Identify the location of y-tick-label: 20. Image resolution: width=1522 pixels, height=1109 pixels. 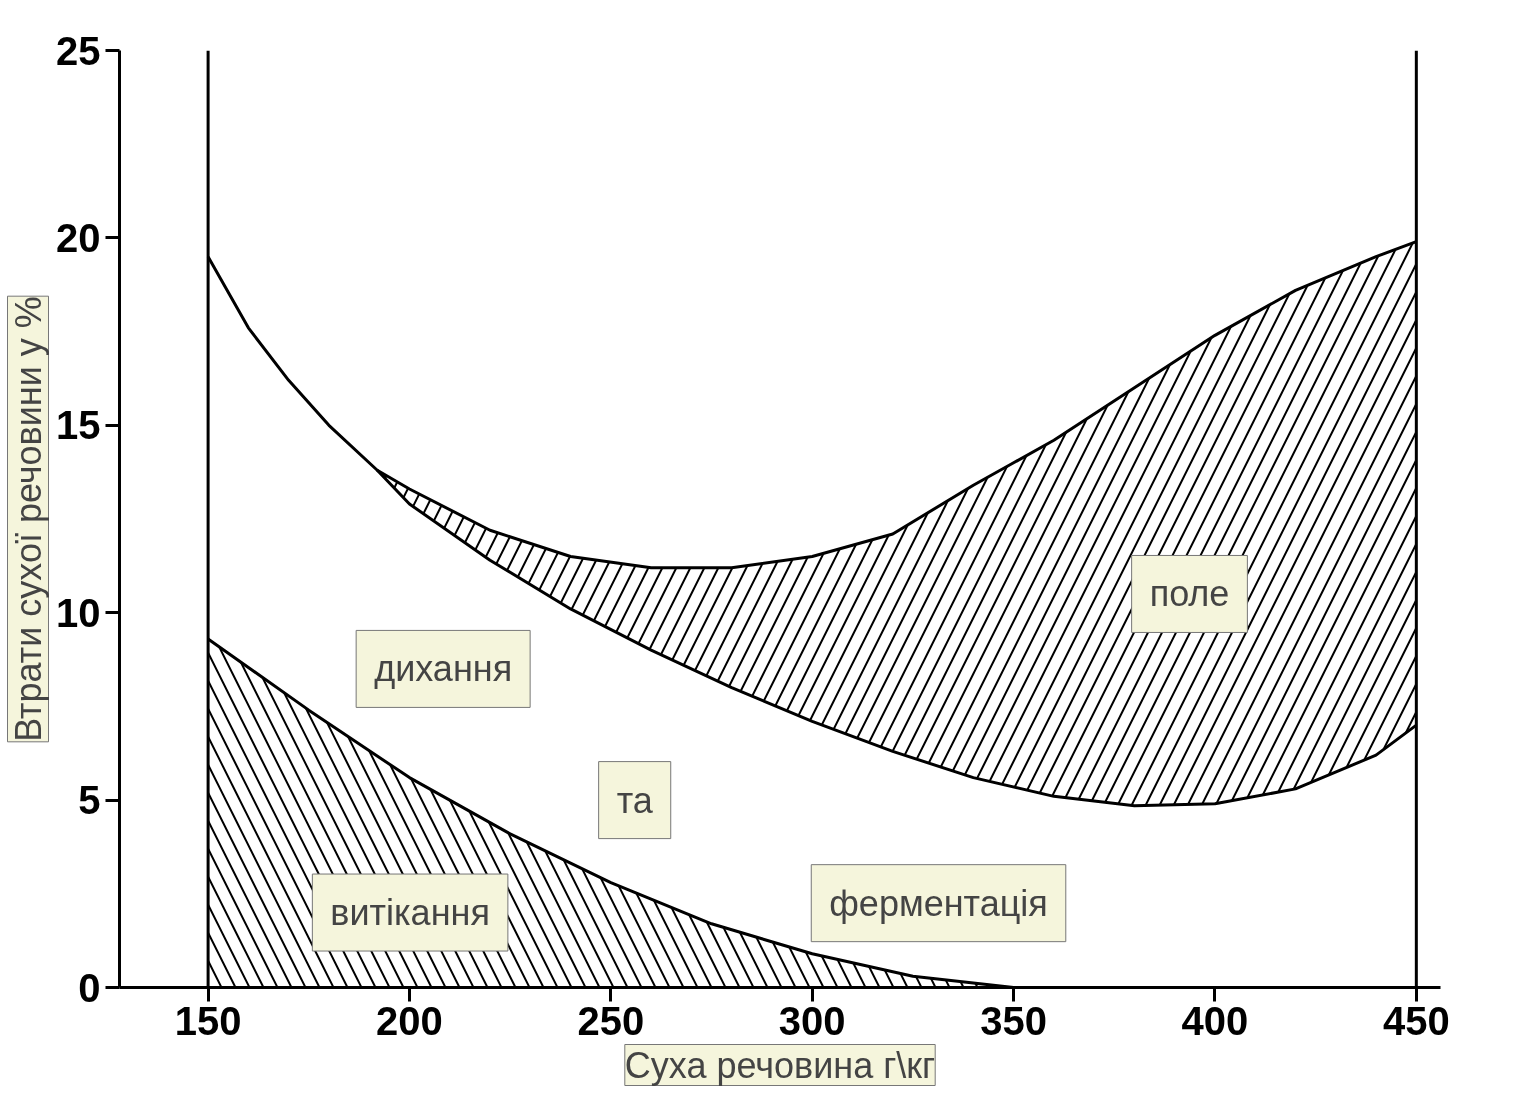
(78, 237).